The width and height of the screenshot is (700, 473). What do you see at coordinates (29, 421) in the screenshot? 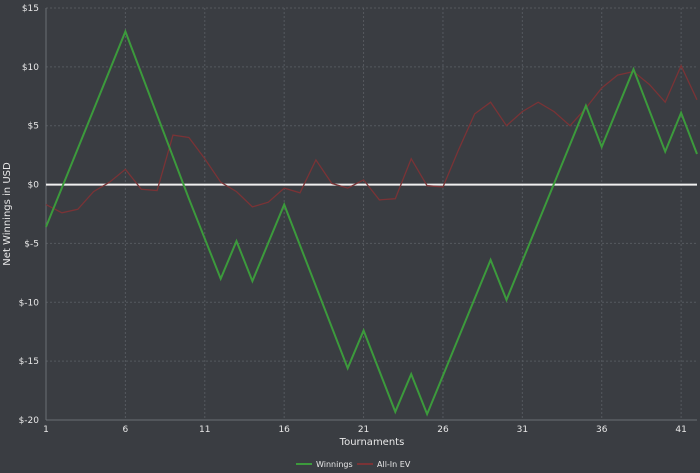
I see `y-tick-label: $-20` at bounding box center [29, 421].